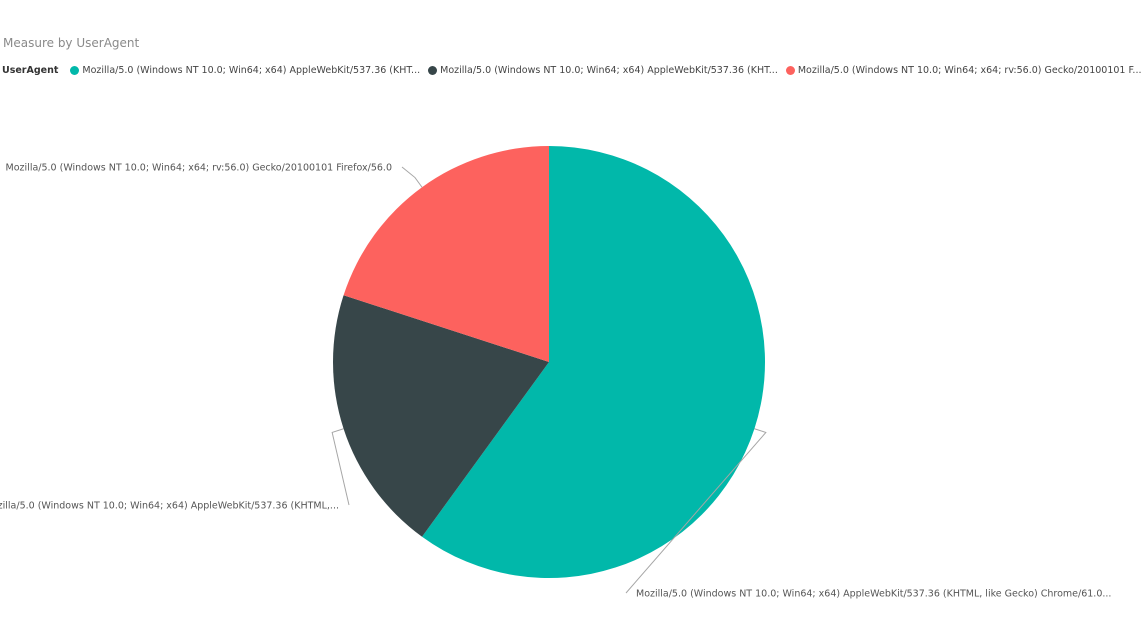 This screenshot has height=629, width=1143. What do you see at coordinates (71, 43) in the screenshot?
I see `chart-title: Measure by UserAgent` at bounding box center [71, 43].